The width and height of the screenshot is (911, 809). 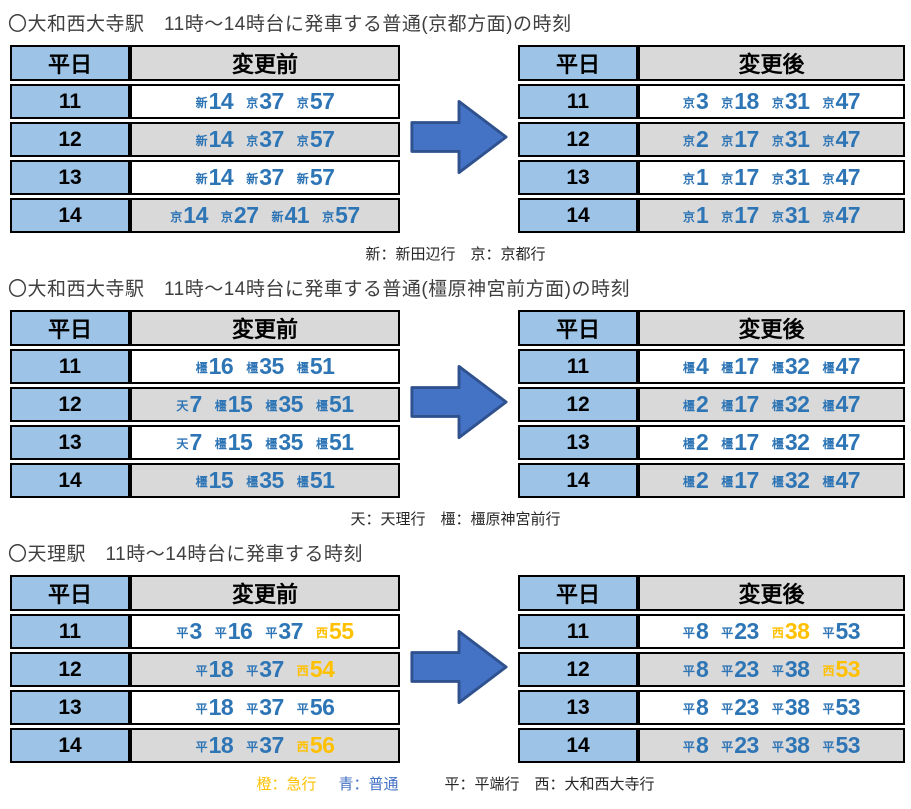 What do you see at coordinates (455, 783) in the screenshot?
I see `train-type-legend: 橙：急行 青：普通 平：平端行 西：大和西大寺行` at bounding box center [455, 783].